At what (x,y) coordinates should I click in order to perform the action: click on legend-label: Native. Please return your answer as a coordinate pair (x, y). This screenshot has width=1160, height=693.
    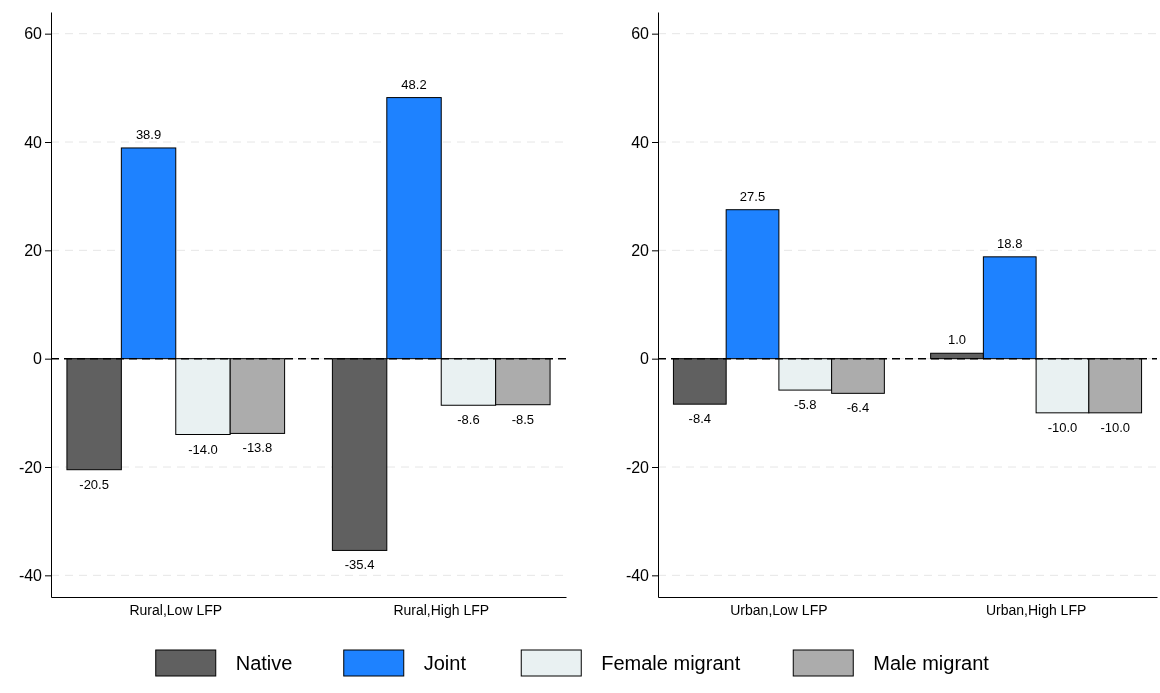
    Looking at the image, I should click on (264, 663).